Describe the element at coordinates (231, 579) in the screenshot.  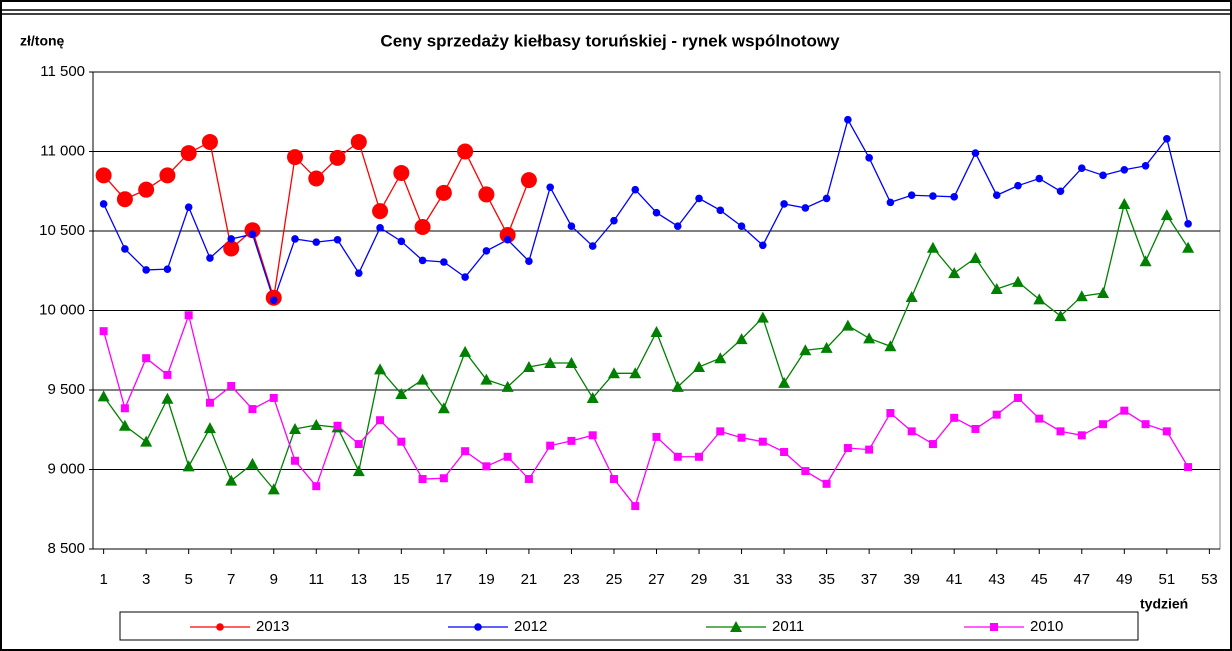
I see `x-tick-label: 7` at that location.